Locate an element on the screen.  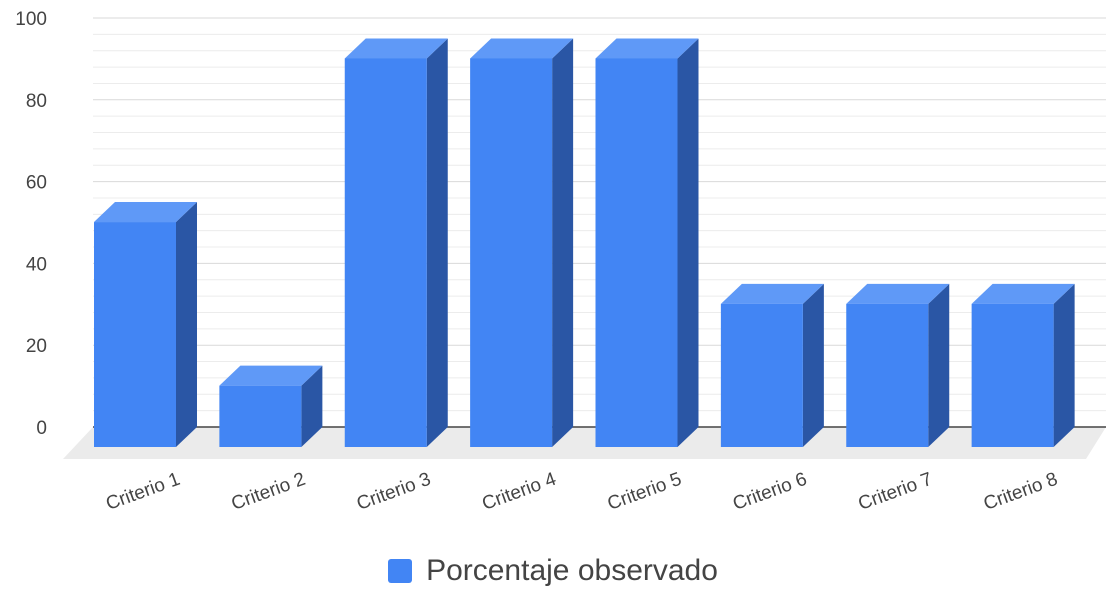
legend-label: Porcentaje observado is located at coordinates (572, 570).